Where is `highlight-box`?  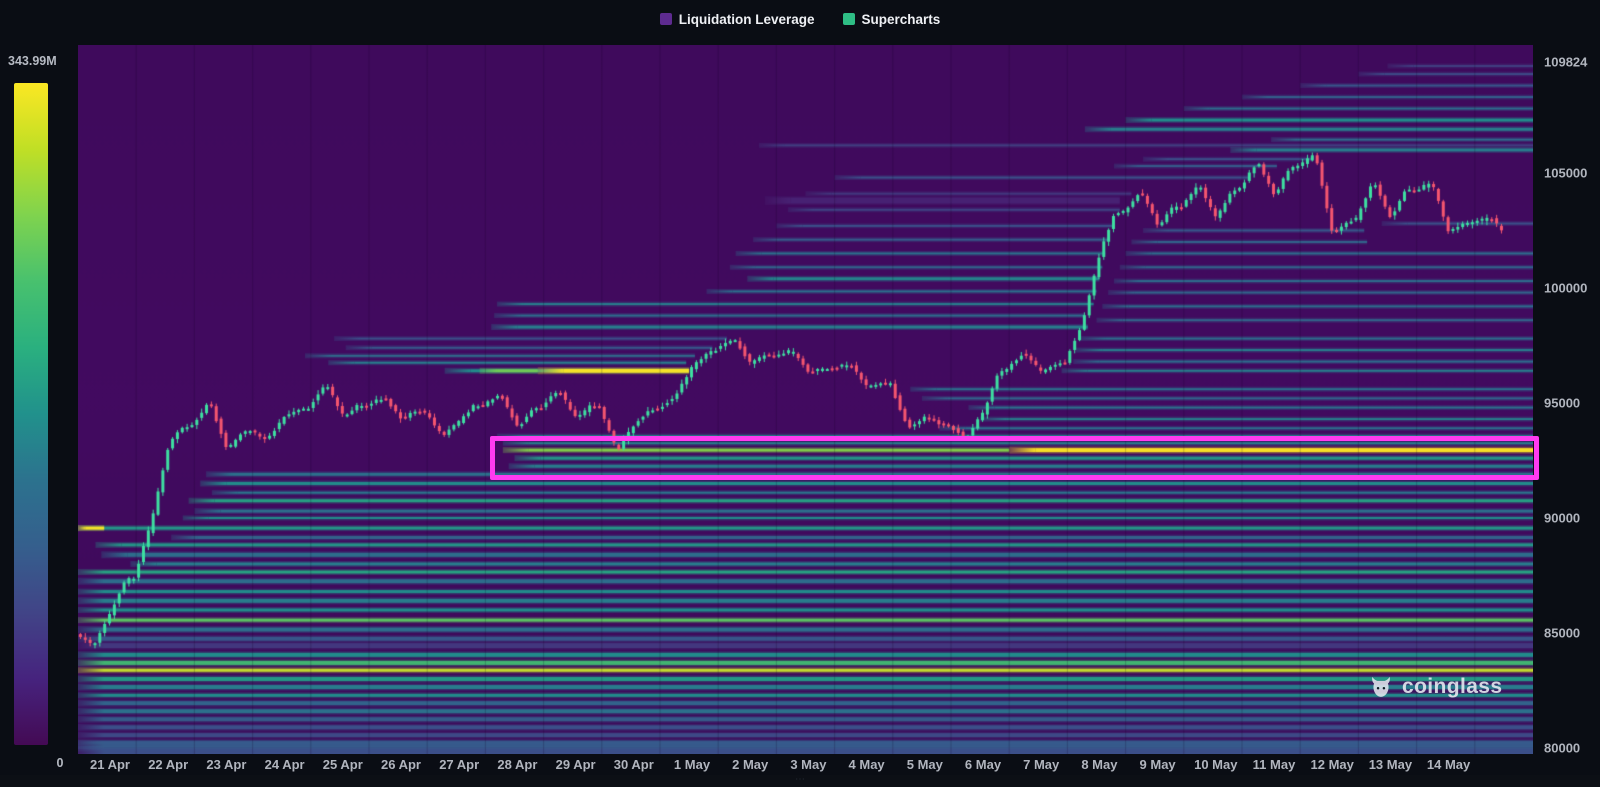 highlight-box is located at coordinates (1014, 458).